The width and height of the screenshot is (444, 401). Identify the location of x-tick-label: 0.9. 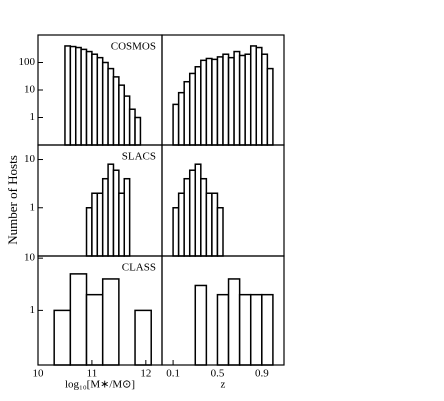
(262, 374).